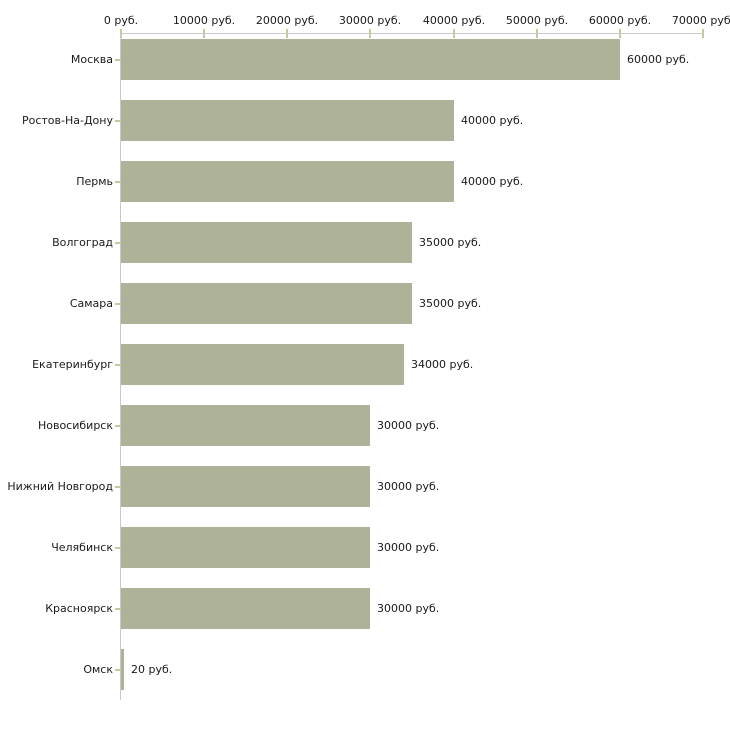 The width and height of the screenshot is (730, 730). I want to click on bar-row: Красноярск 30000 руб., so click(365, 608).